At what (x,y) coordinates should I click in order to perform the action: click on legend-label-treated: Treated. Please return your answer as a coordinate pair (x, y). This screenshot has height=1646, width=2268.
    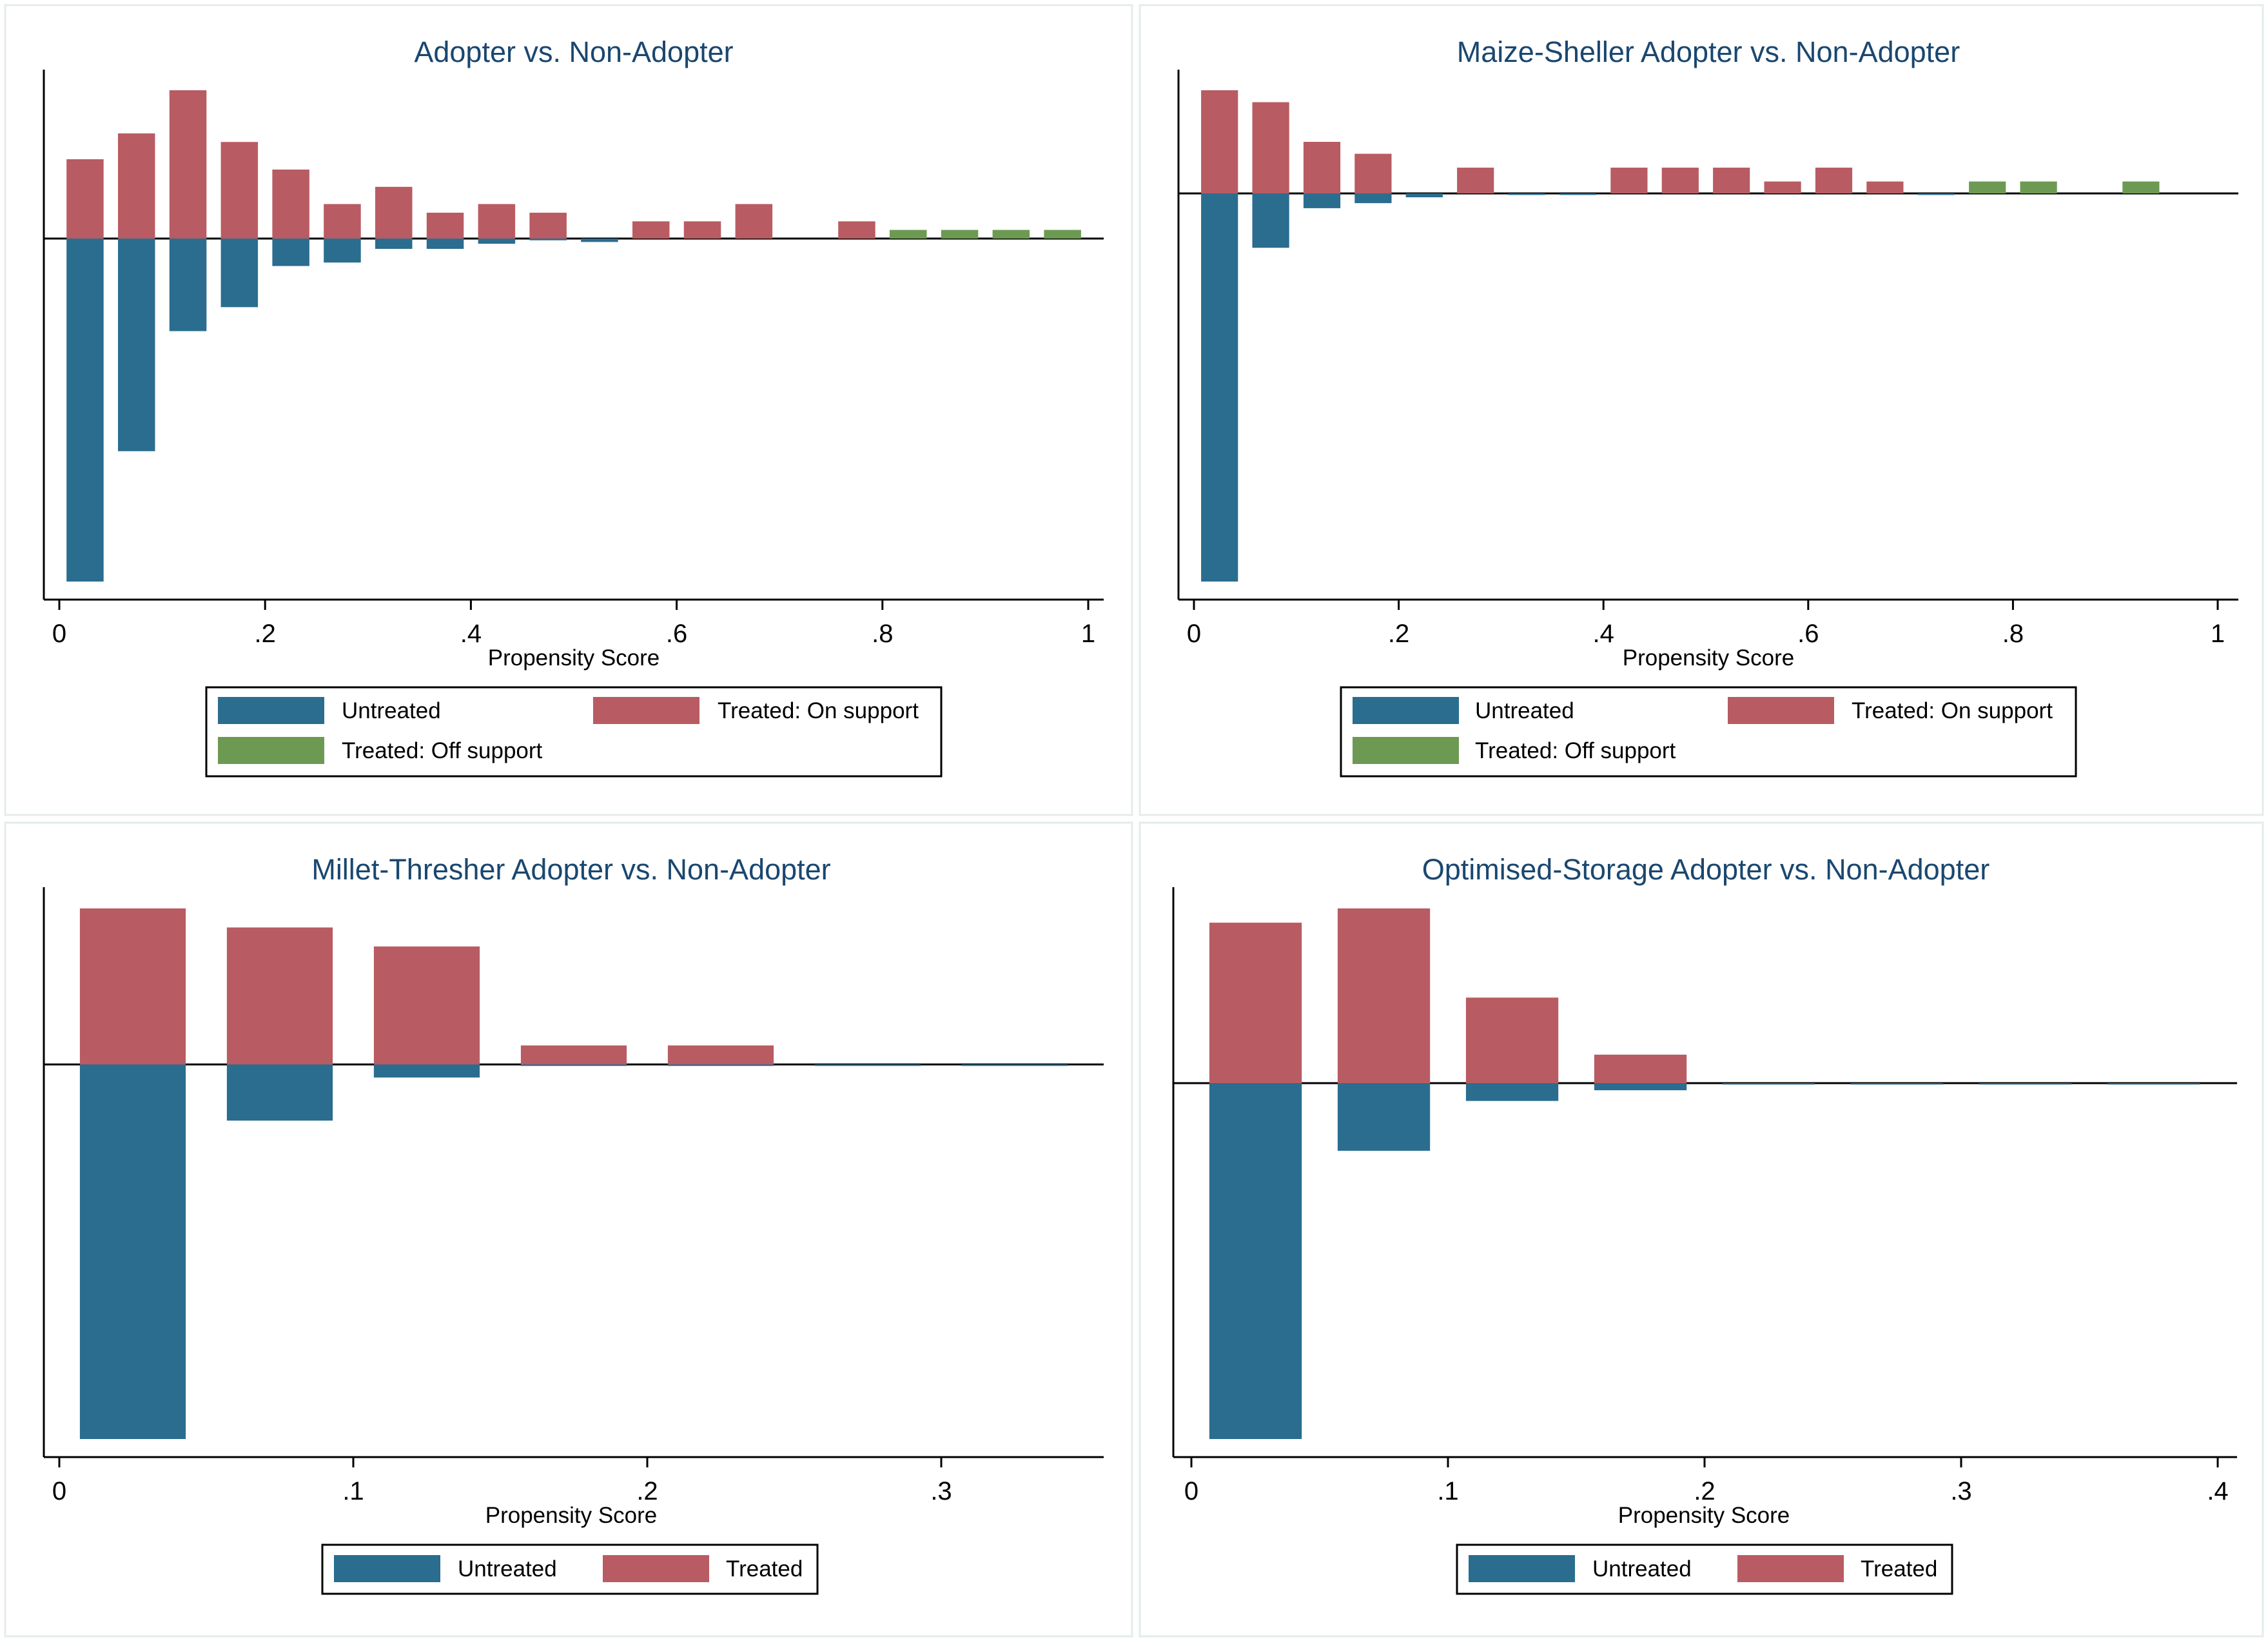
    Looking at the image, I should click on (764, 1569).